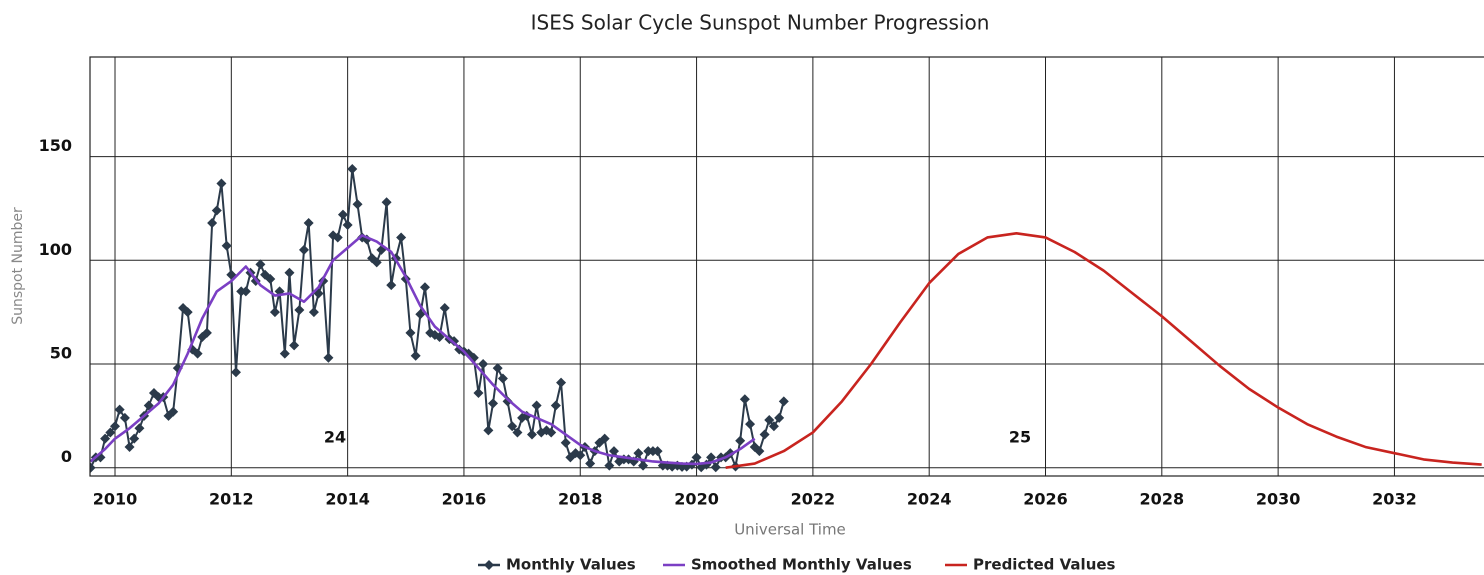  I want to click on x-tick-label: 2014, so click(347, 499).